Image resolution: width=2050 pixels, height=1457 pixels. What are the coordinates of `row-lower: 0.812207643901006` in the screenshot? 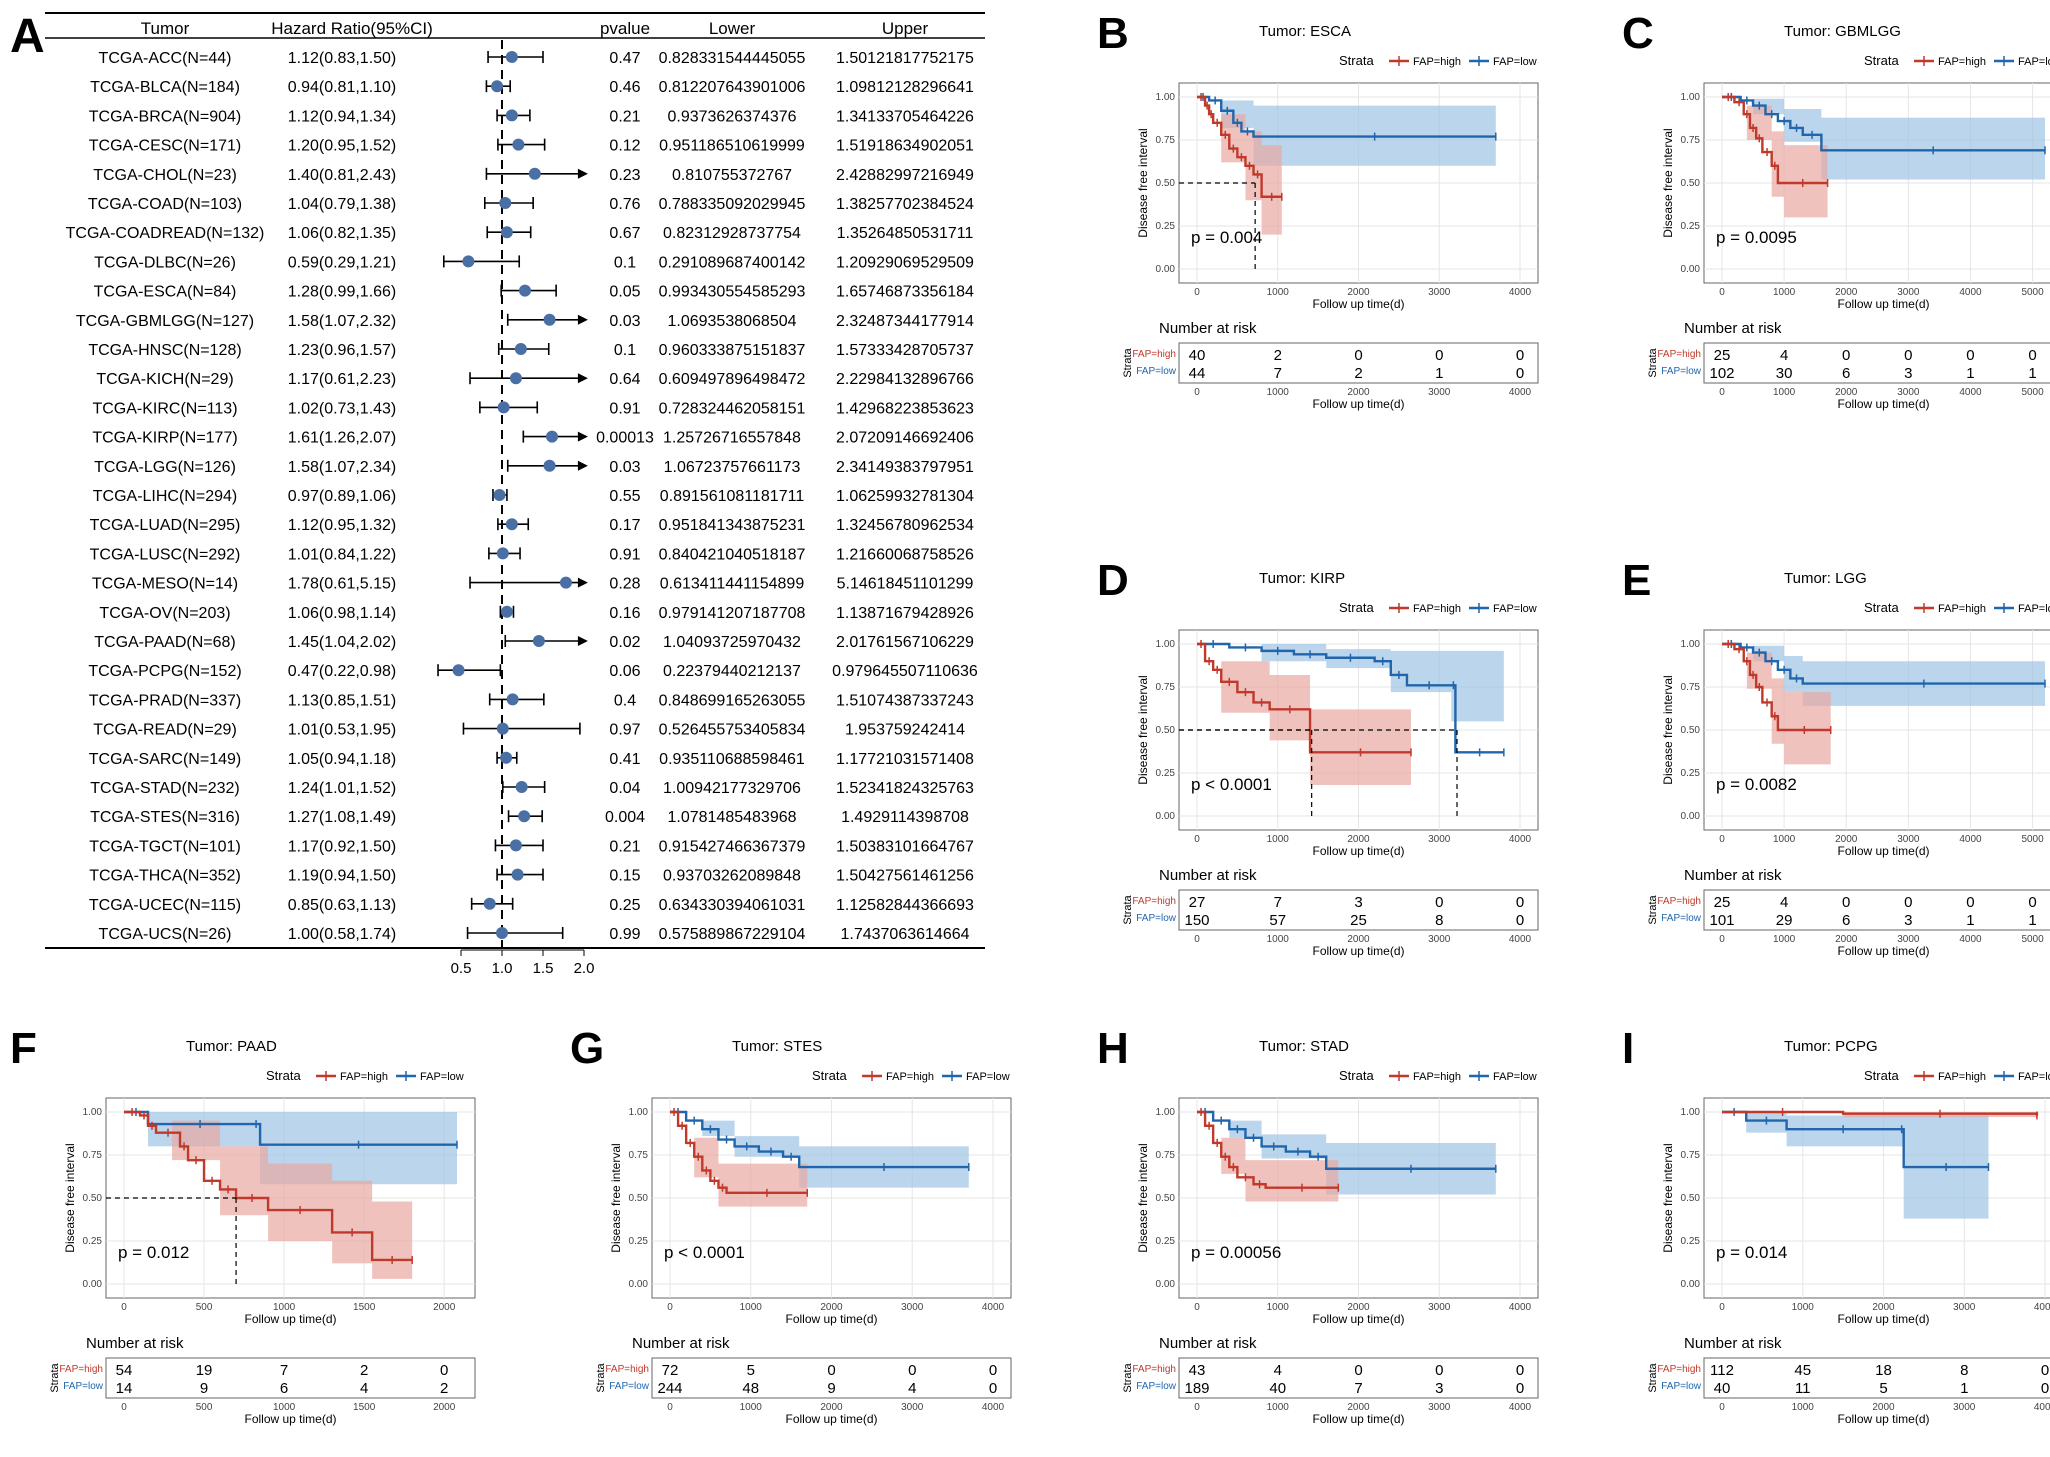 It's located at (732, 87).